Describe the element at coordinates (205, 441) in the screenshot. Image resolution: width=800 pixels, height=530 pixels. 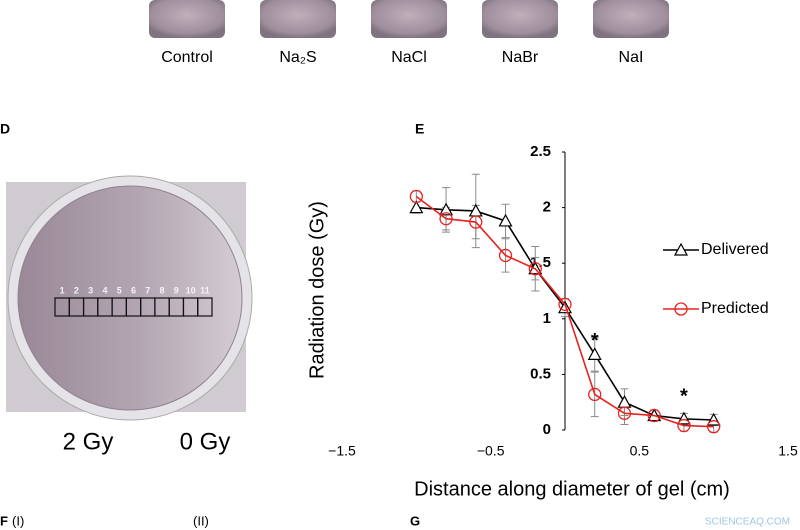
I see `dose-label: 0 Gy` at that location.